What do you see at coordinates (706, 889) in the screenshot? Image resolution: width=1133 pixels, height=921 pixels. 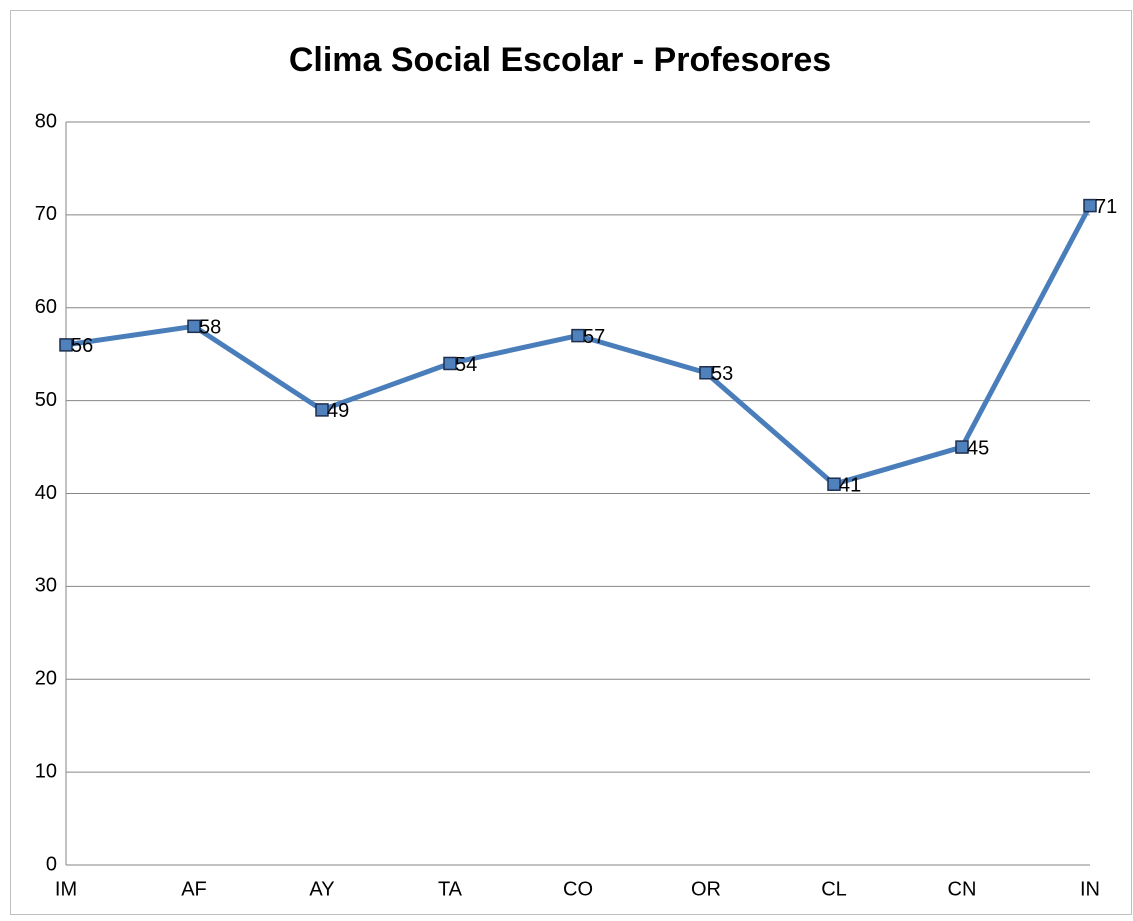 I see `x-tick-label: OR` at bounding box center [706, 889].